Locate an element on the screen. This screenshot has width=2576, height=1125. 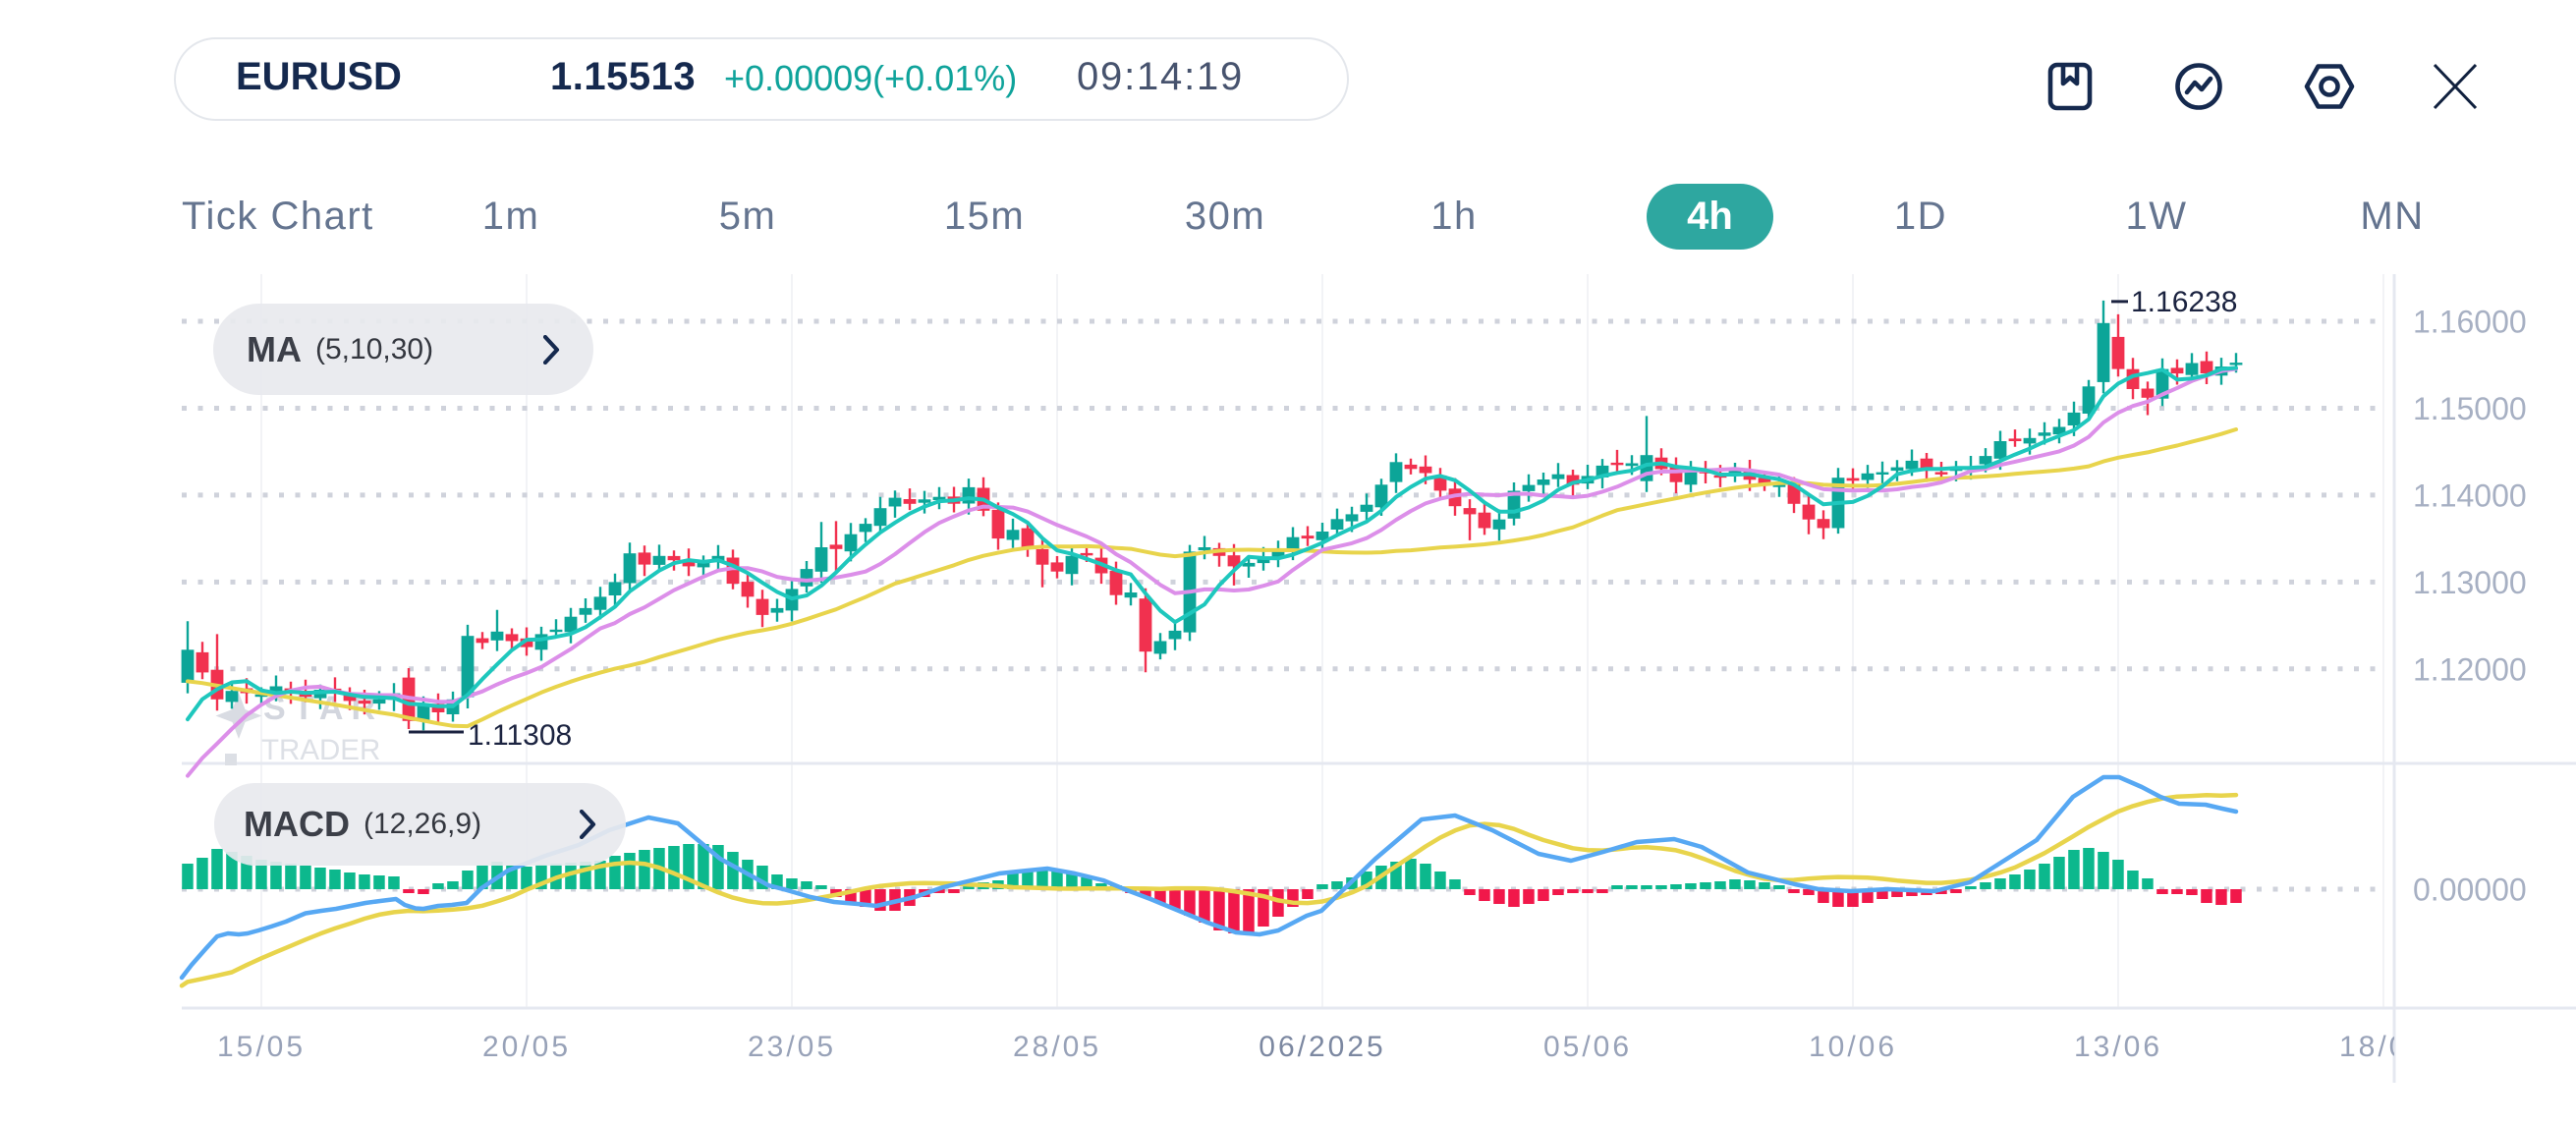
svg-text: 28/05 is located at coordinates (1057, 1047).